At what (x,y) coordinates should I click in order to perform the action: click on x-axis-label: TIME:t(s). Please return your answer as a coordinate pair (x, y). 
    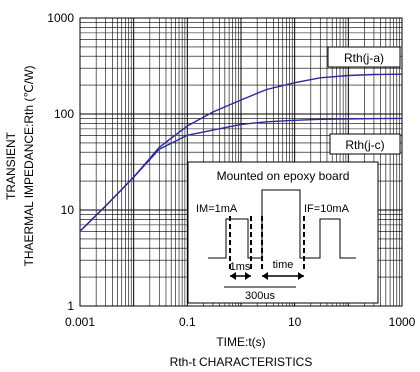
    Looking at the image, I should click on (240, 342).